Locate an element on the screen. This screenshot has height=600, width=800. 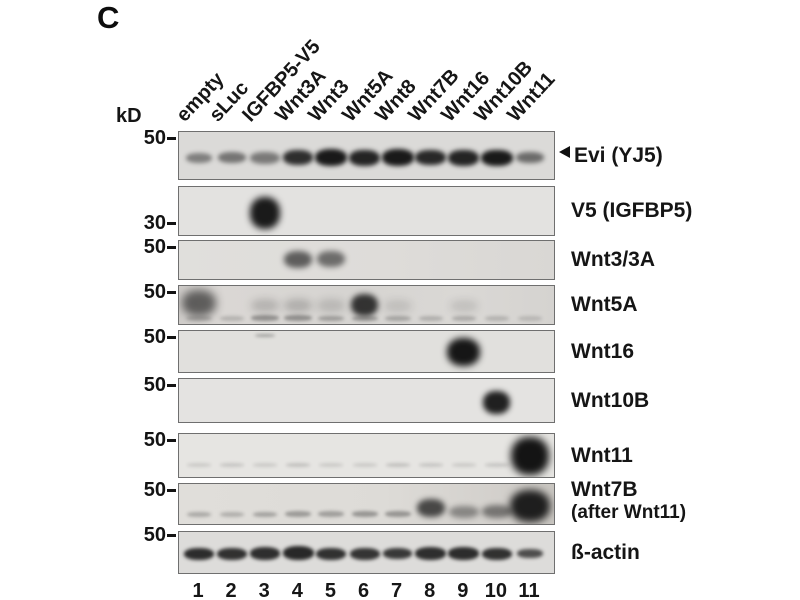
lane-number-6: 6 is located at coordinates (363, 590).